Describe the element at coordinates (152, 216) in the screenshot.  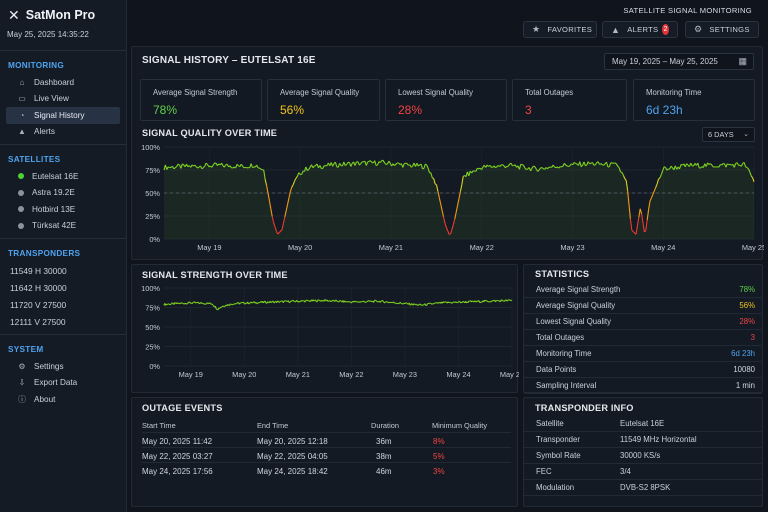
I see `y-tick-label: 25%` at that location.